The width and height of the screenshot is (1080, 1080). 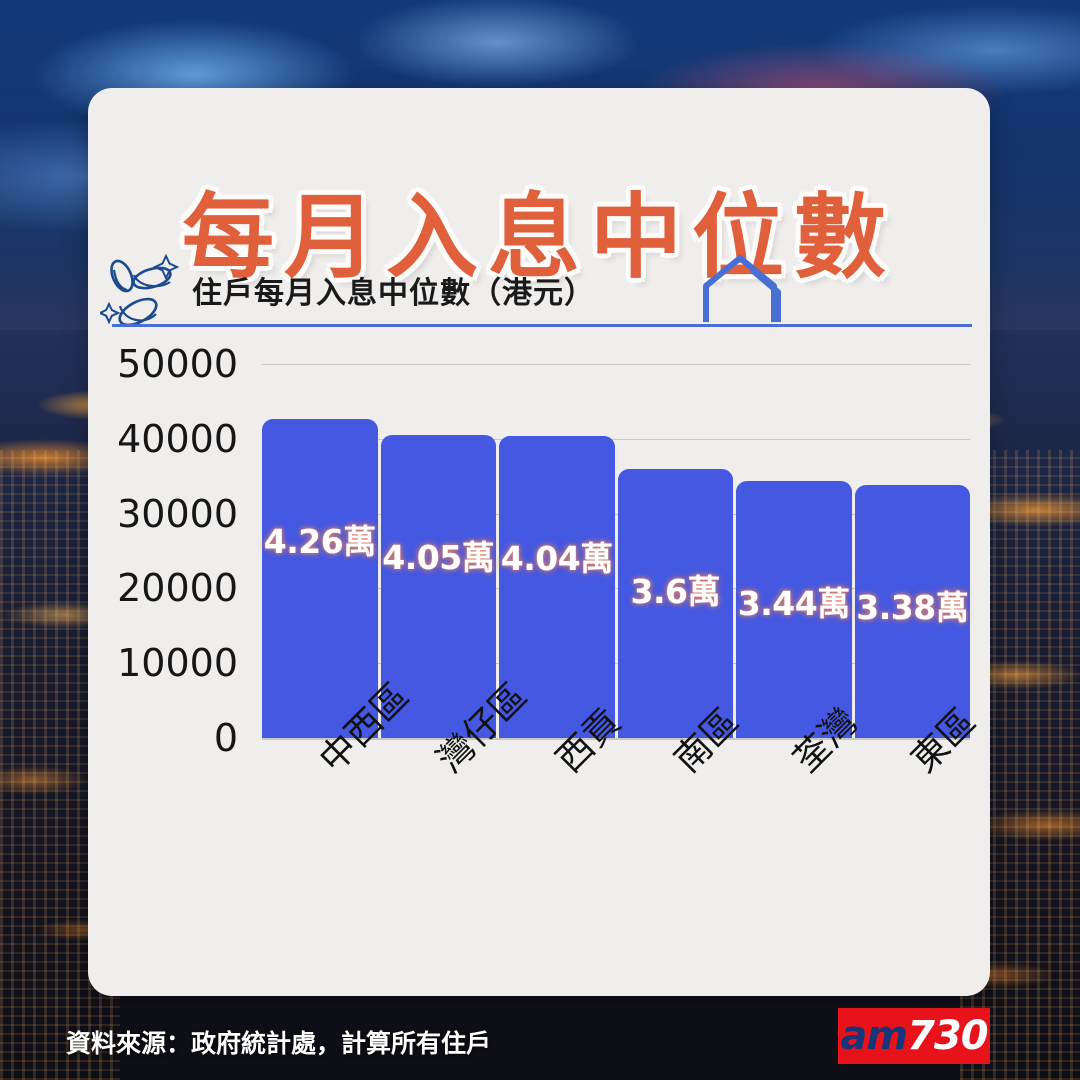 I want to click on bar-value-label: 3.38萬, so click(x=912, y=608).